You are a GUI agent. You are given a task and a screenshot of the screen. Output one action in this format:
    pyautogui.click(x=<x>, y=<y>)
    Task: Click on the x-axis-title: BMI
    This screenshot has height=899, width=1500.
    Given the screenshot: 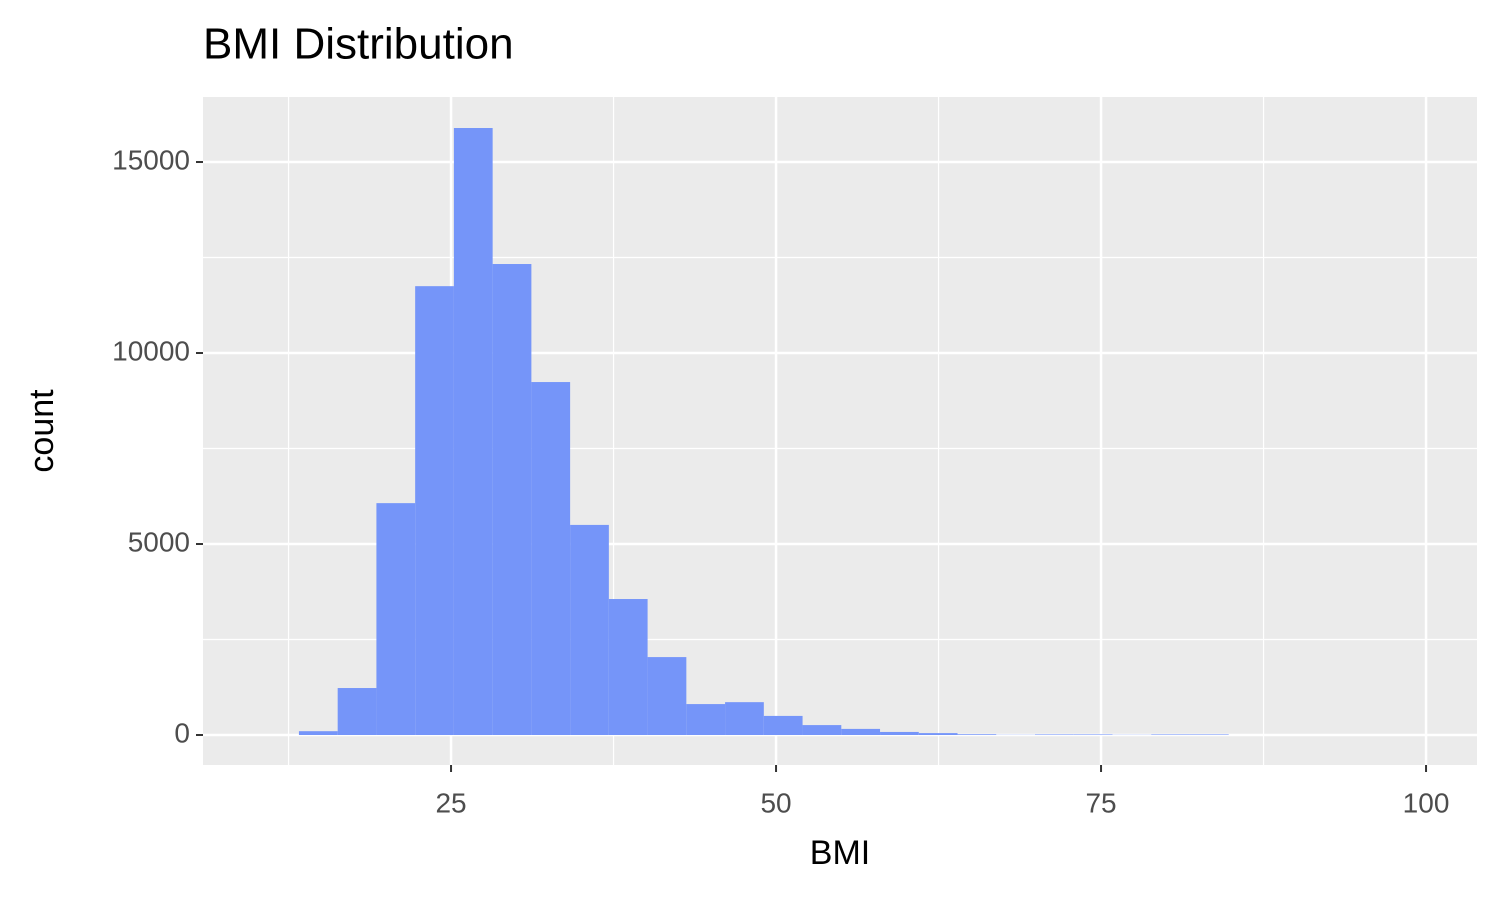 What is the action you would take?
    pyautogui.click(x=840, y=853)
    